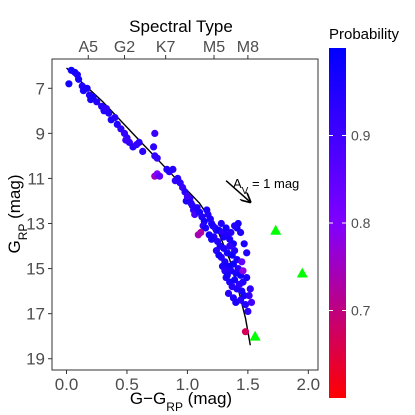 The image size is (415, 415). Describe the element at coordinates (237, 183) in the screenshot. I see `annotation-main: A` at that location.